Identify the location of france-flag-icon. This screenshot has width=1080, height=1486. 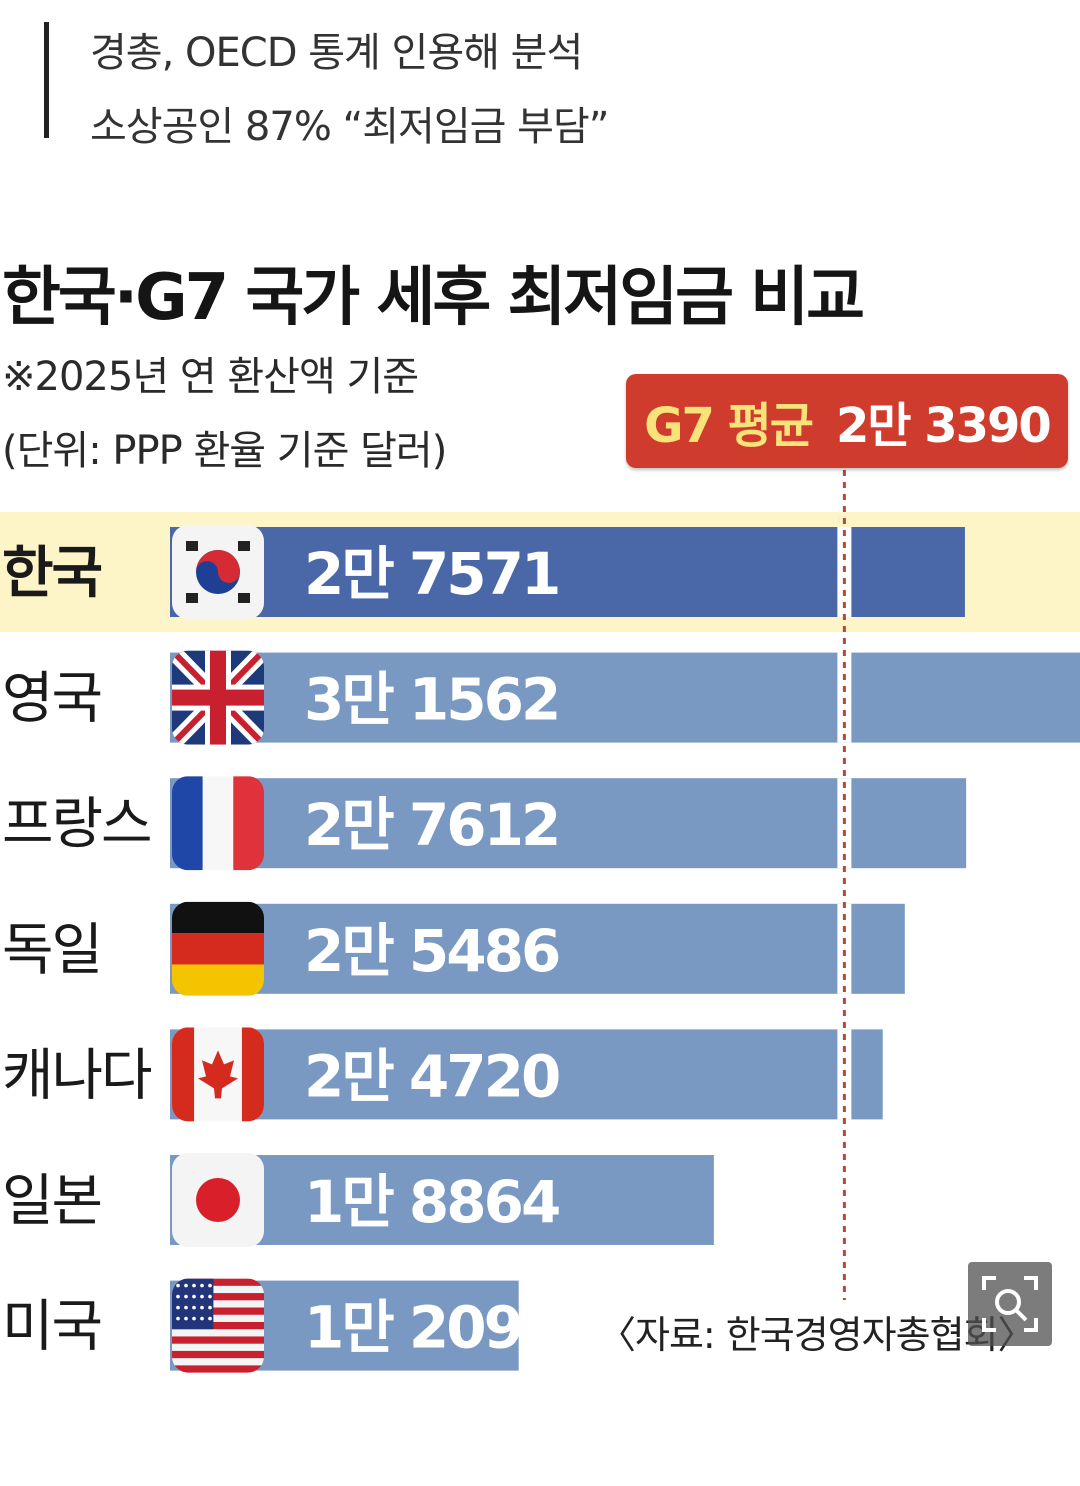
(218, 823).